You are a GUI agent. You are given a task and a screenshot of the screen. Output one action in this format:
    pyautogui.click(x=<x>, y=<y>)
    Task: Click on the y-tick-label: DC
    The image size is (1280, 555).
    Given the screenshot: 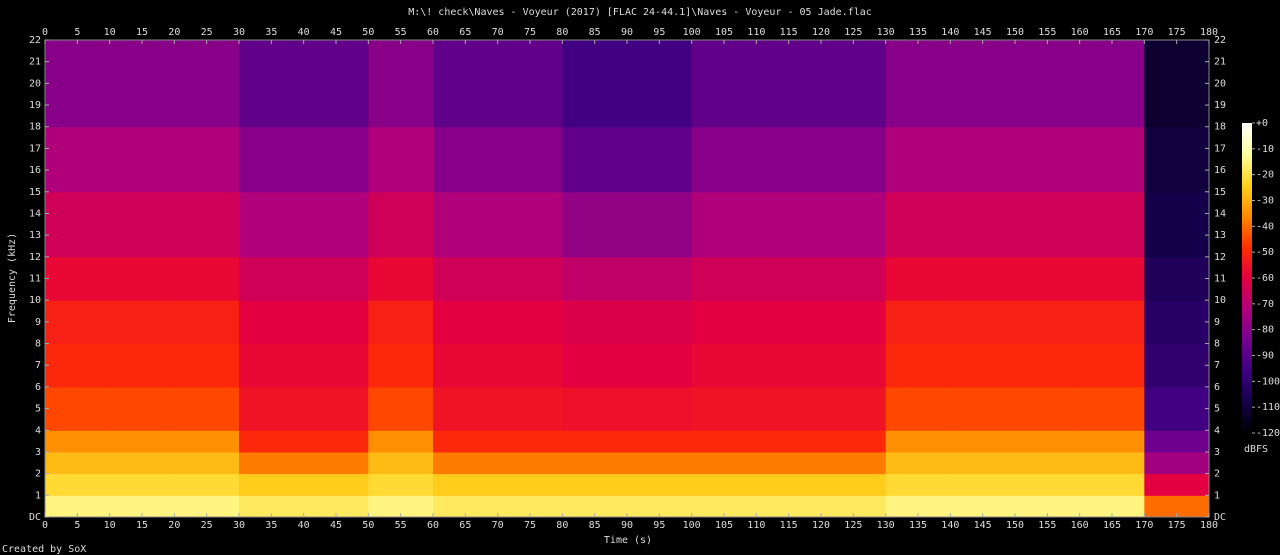 What is the action you would take?
    pyautogui.click(x=35, y=517)
    